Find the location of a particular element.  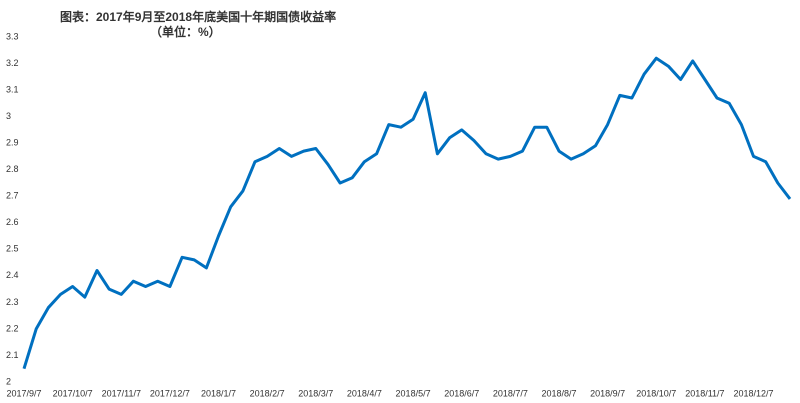

y-tick-label: 2.2 is located at coordinates (12, 328).